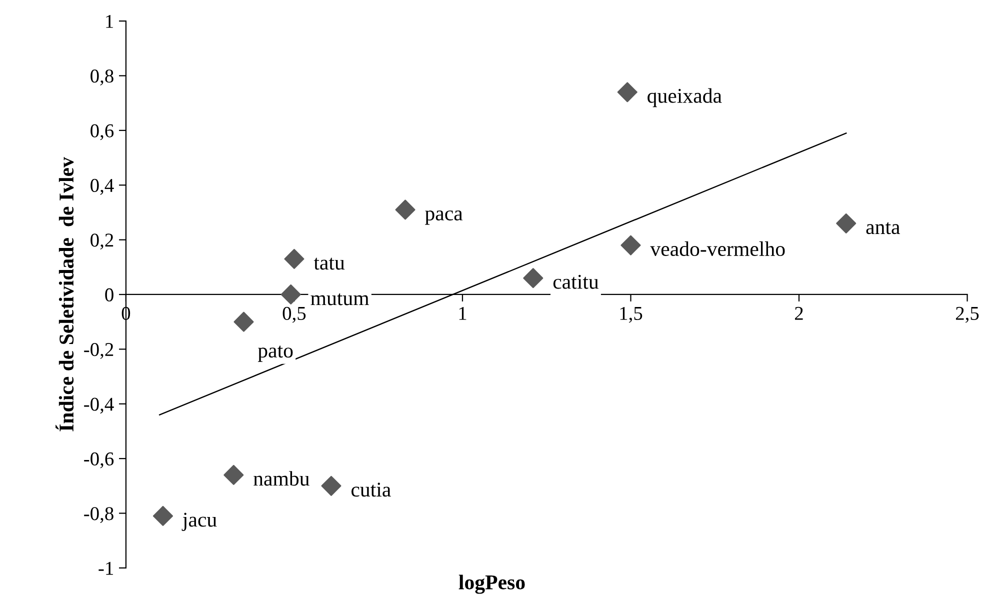  What do you see at coordinates (109, 21) in the screenshot?
I see `y-tick-label: 1` at bounding box center [109, 21].